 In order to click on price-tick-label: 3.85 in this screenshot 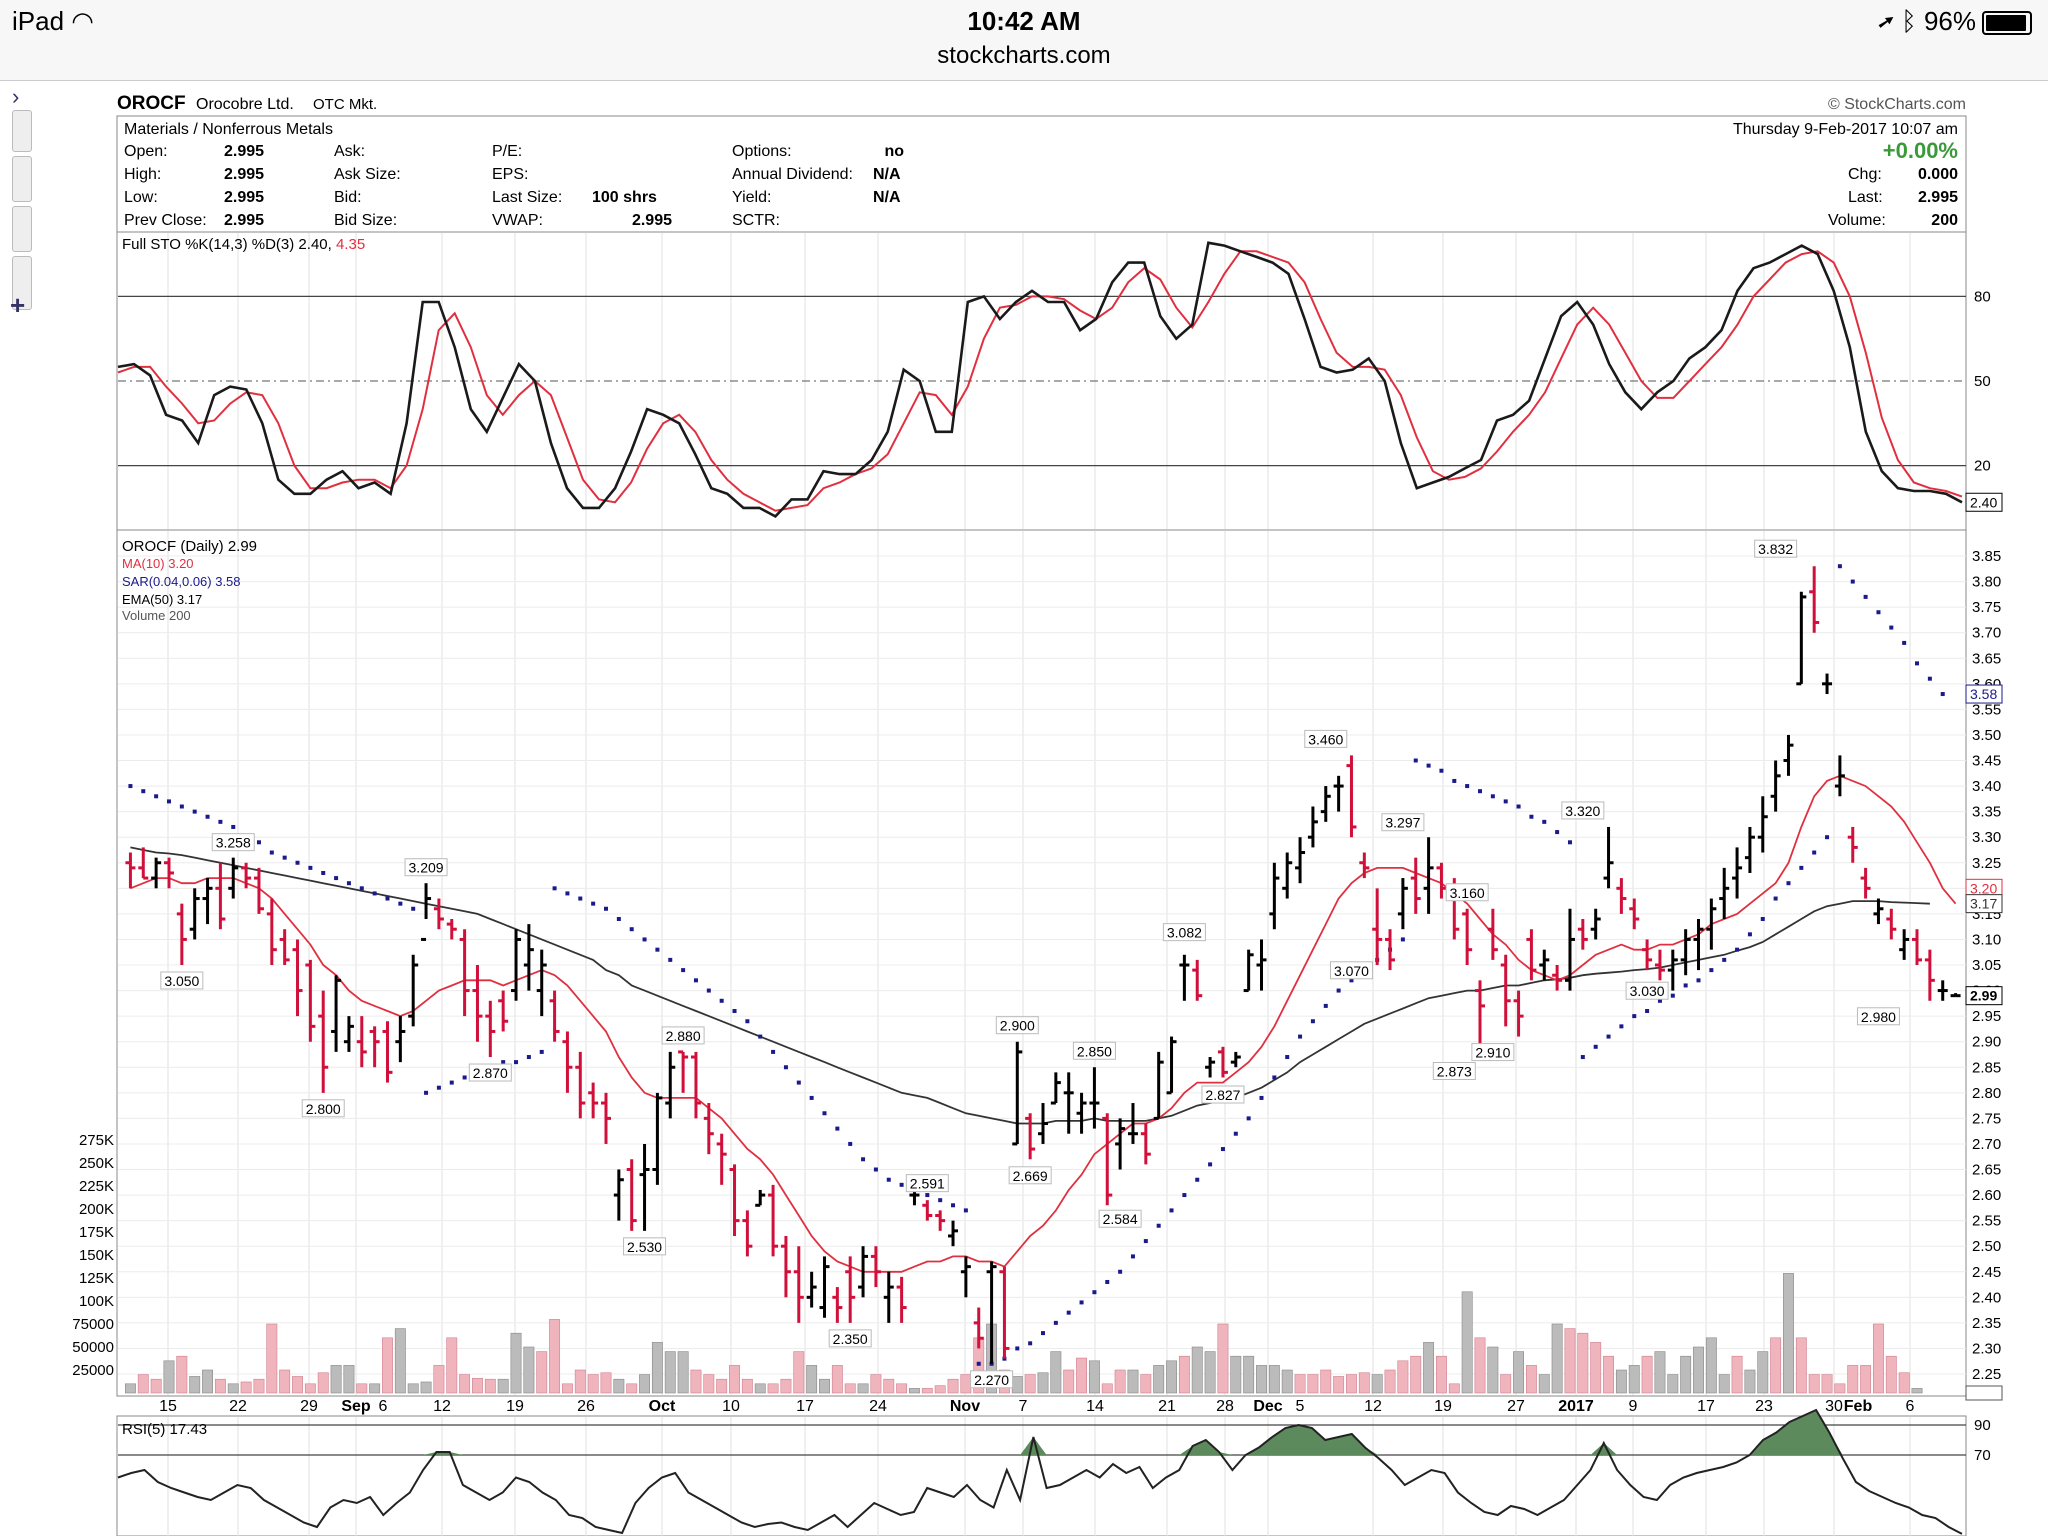, I will do `click(1986, 556)`.